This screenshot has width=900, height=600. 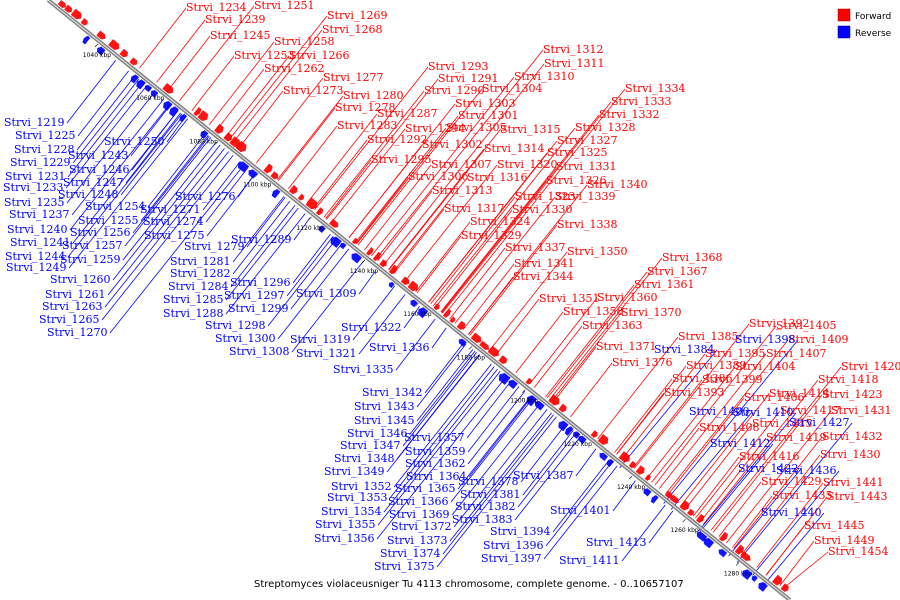 I want to click on forward-gene-label: Strvi_1371, so click(x=626, y=346).